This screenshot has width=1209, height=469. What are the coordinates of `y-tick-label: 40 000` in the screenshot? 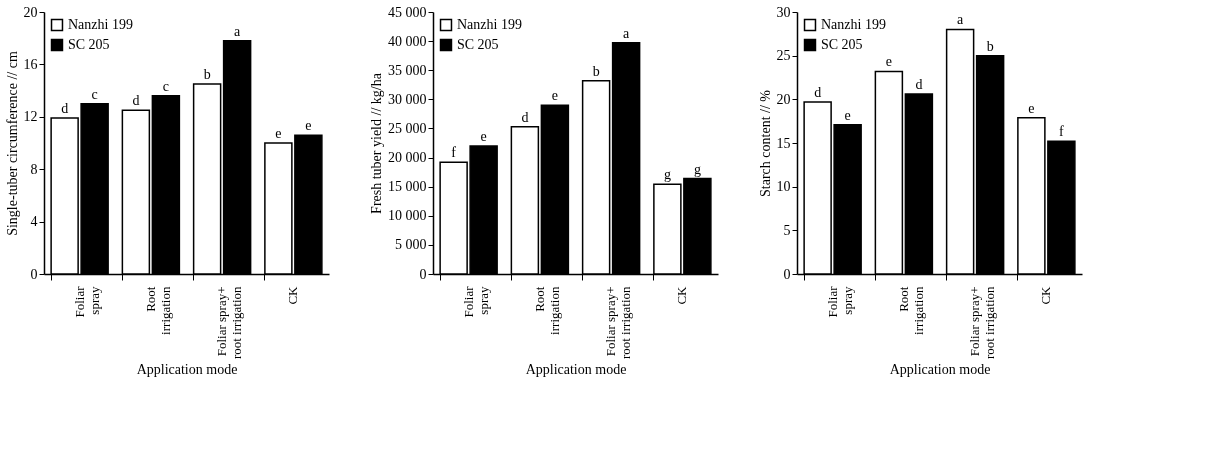 It's located at (407, 41).